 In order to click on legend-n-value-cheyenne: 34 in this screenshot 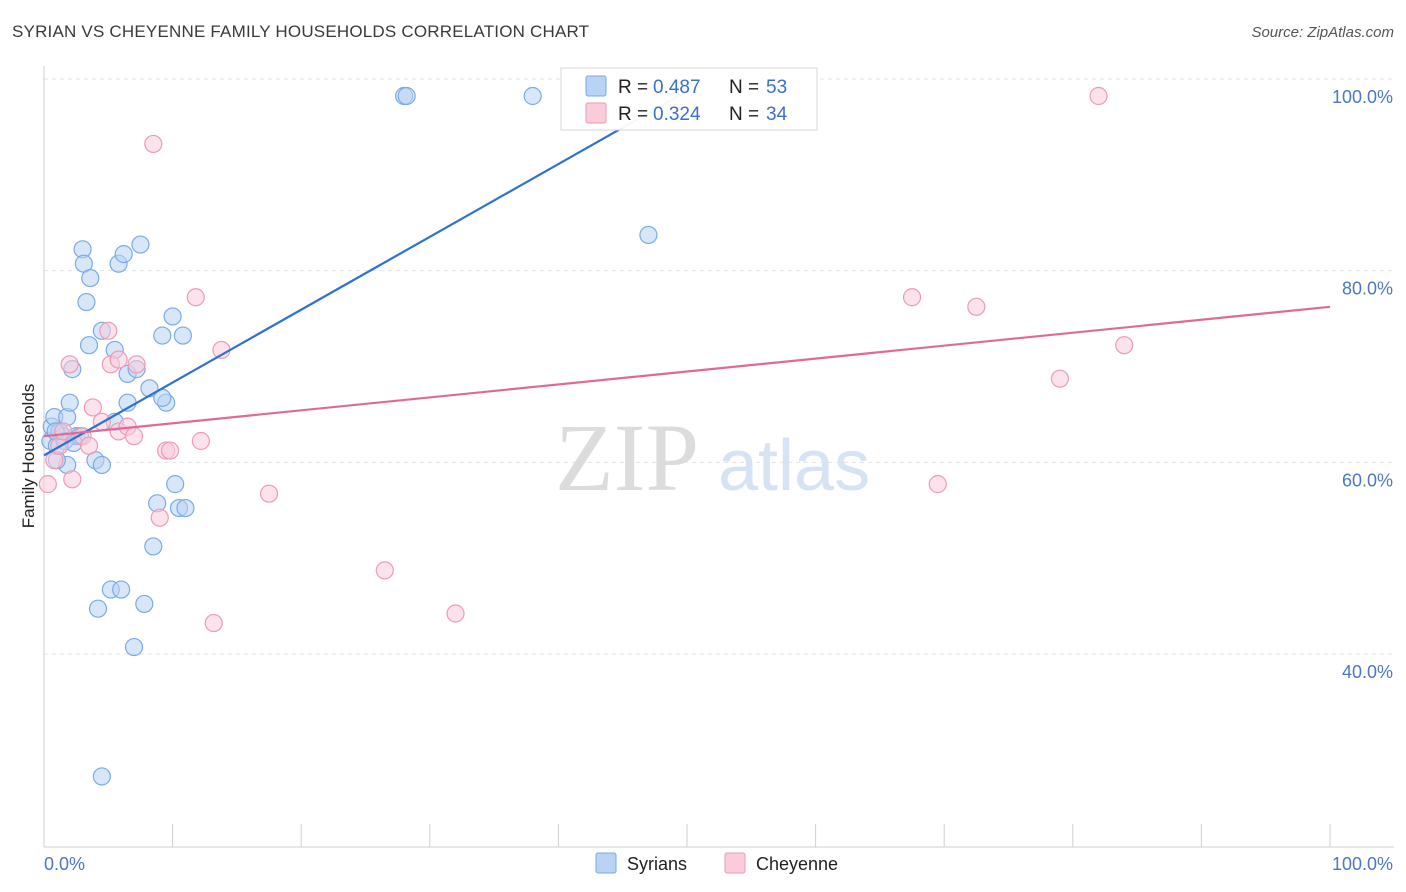, I will do `click(777, 114)`.